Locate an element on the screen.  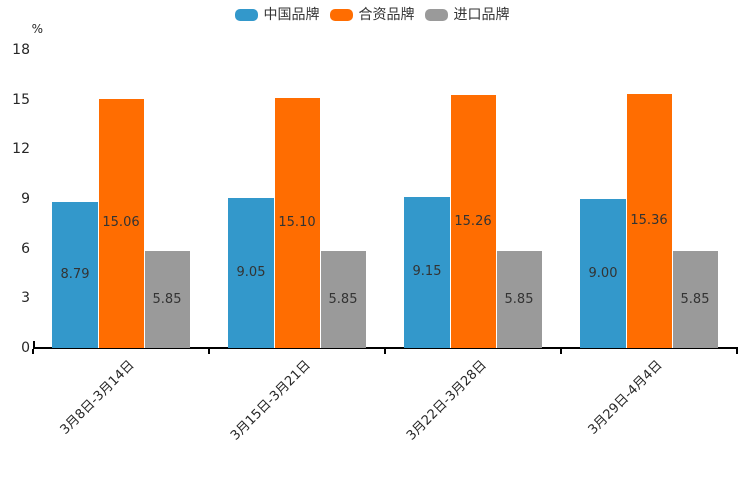
legend-item-series-2: 进口品牌 is located at coordinates (467, 15).